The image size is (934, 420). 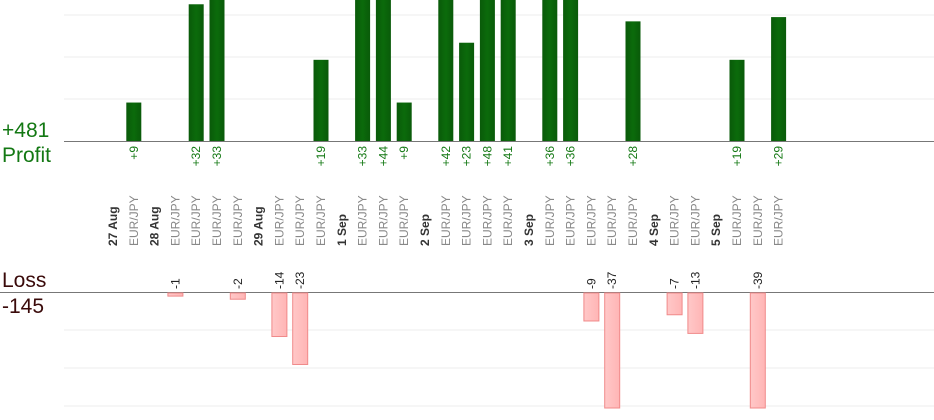 What do you see at coordinates (654, 230) in the screenshot?
I see `date-label: 4 Sep` at bounding box center [654, 230].